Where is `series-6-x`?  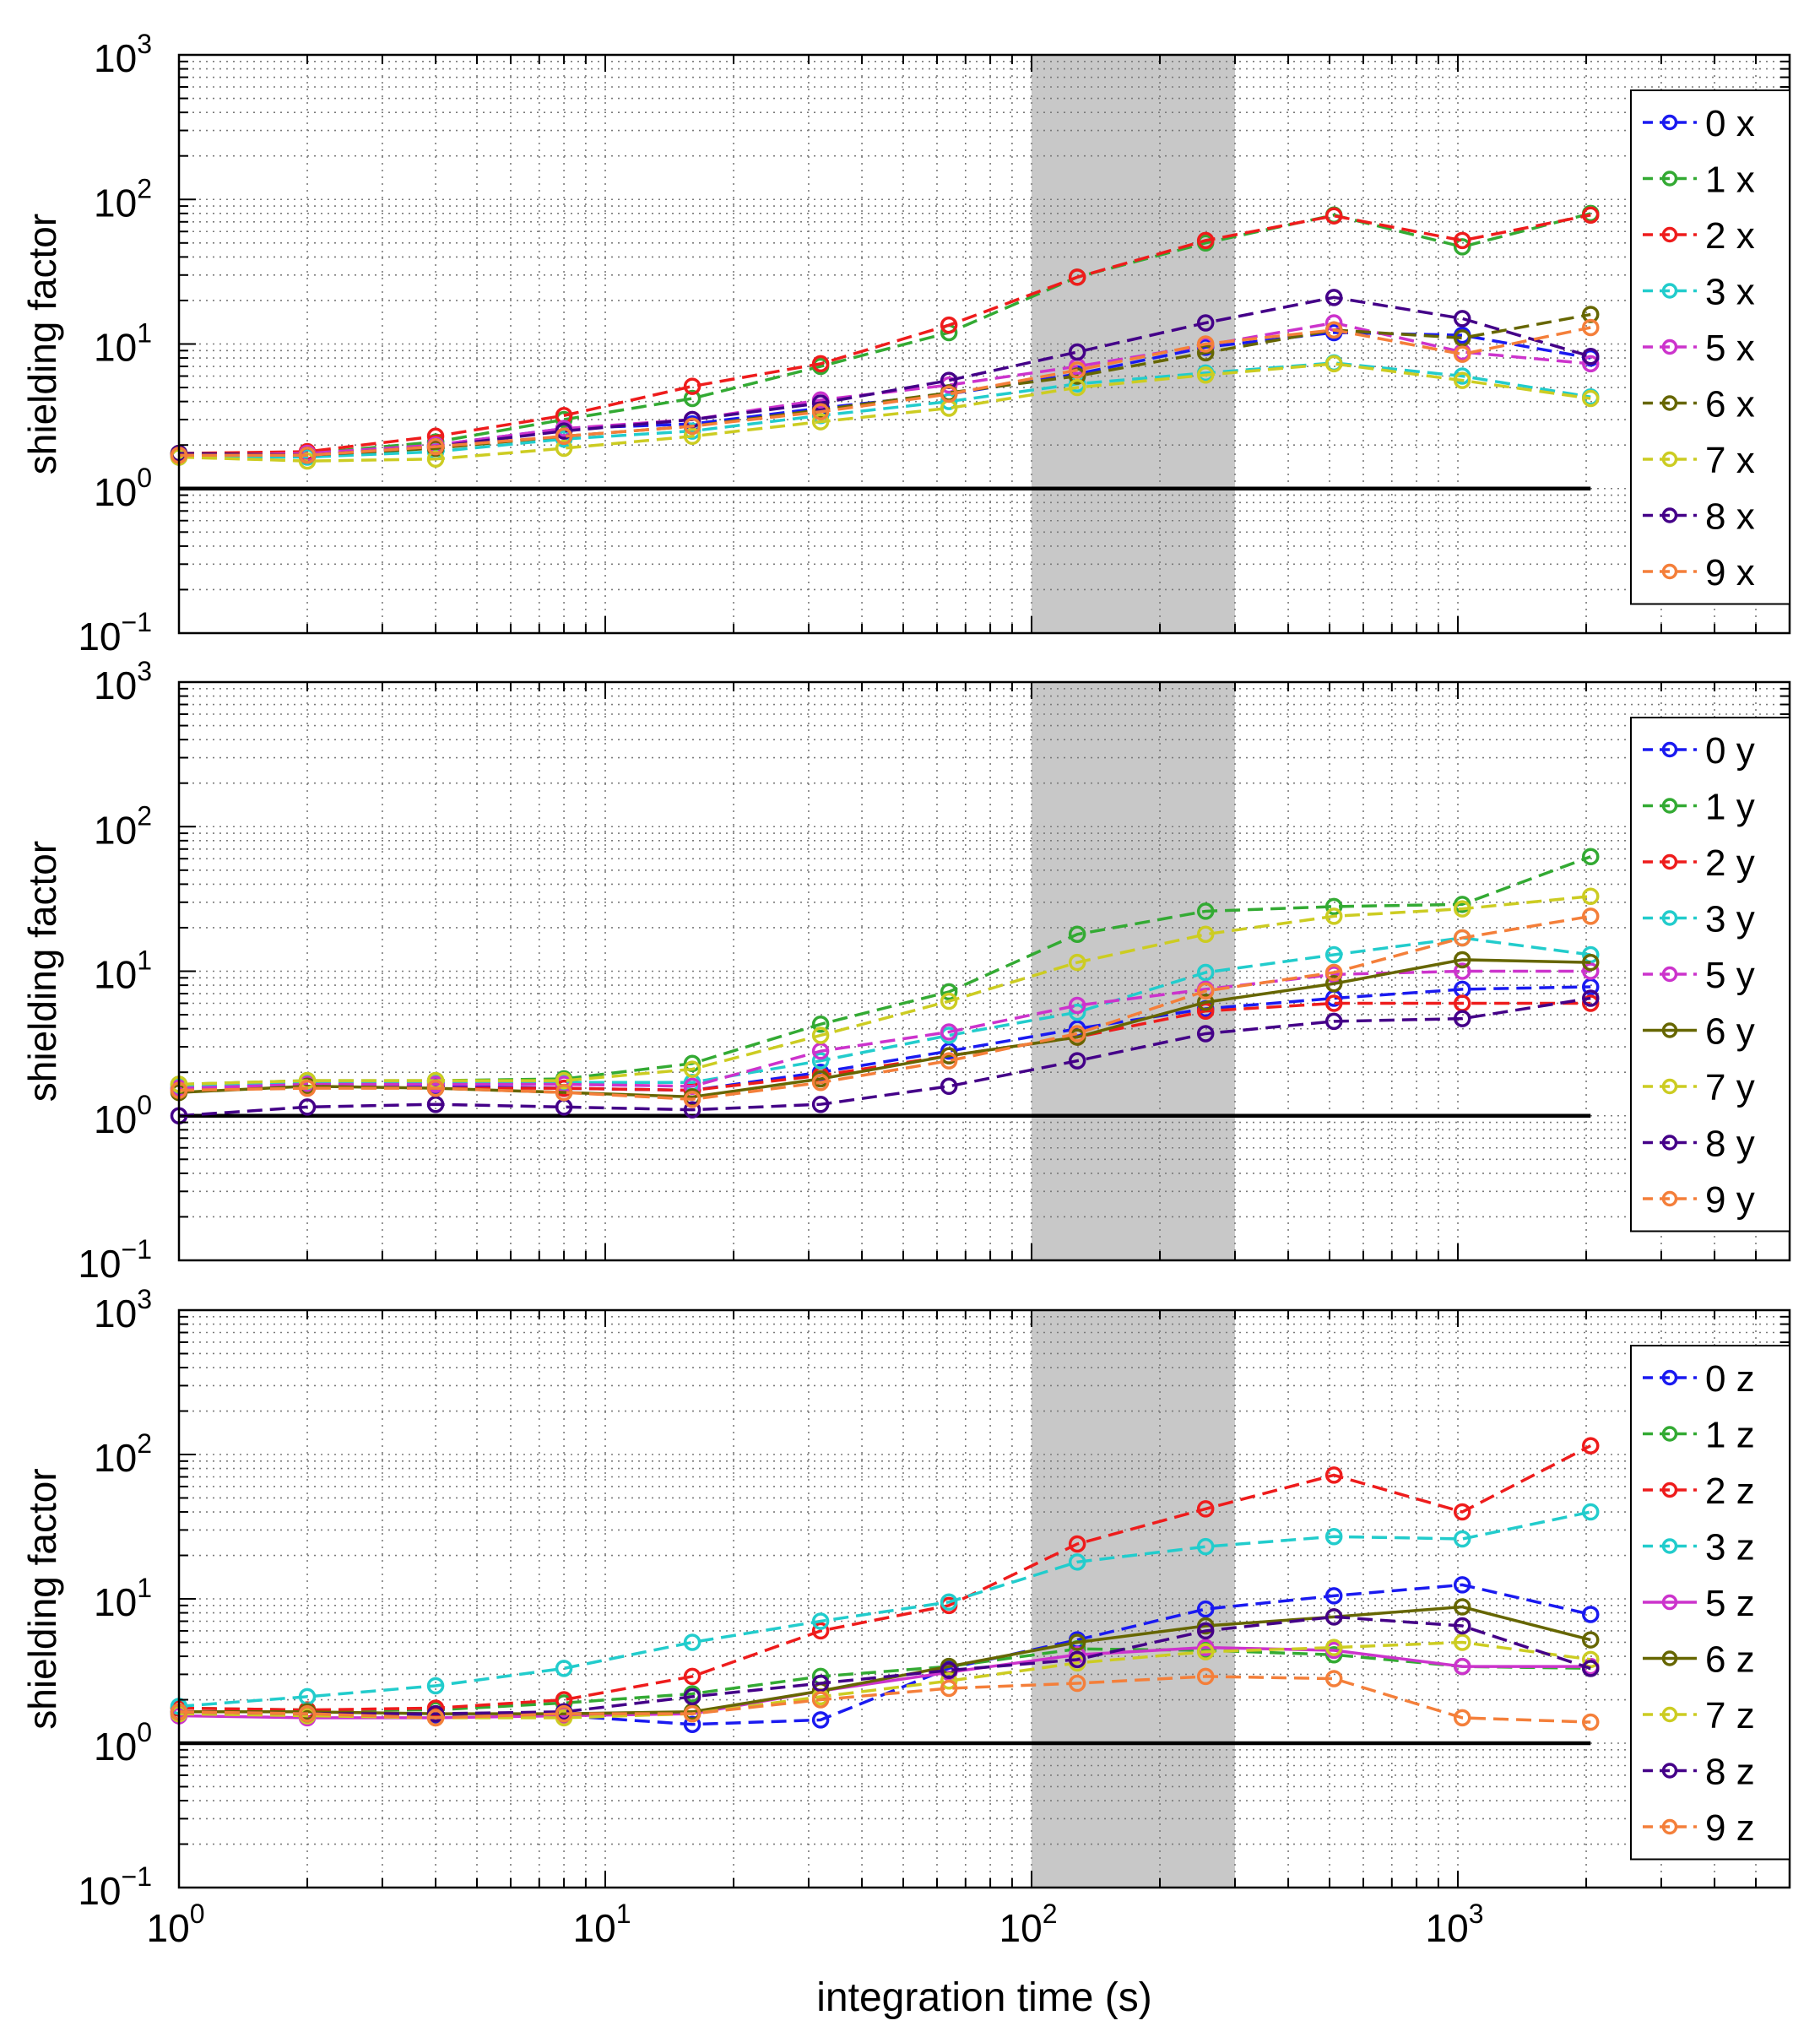 series-6-x is located at coordinates (885, 385).